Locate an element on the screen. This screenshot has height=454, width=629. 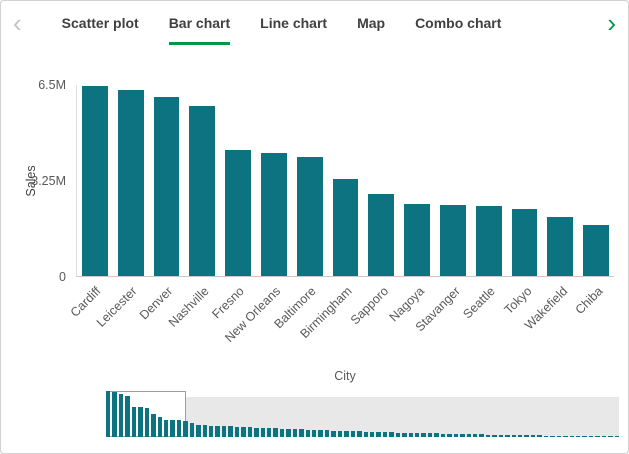
bar-stavanger is located at coordinates (452, 240).